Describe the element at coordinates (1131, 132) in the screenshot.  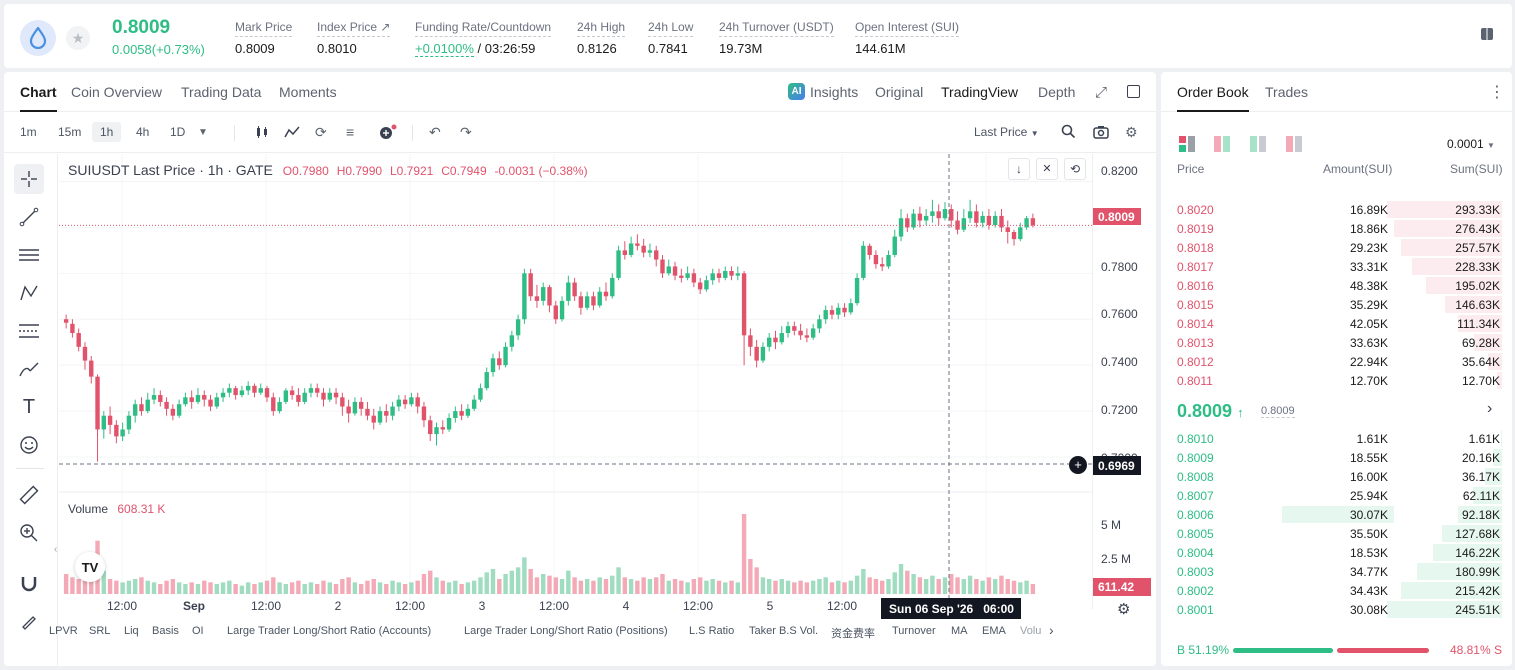
I see `gear-icon: ⚙` at that location.